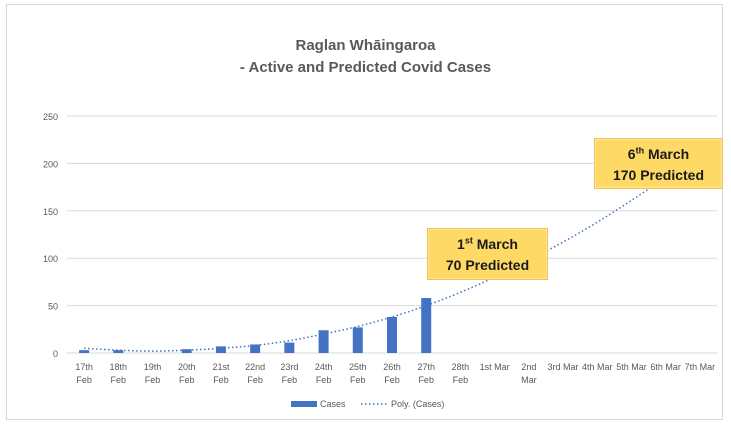  Describe the element at coordinates (221, 367) in the screenshot. I see `x-tick-label: 21st` at that location.